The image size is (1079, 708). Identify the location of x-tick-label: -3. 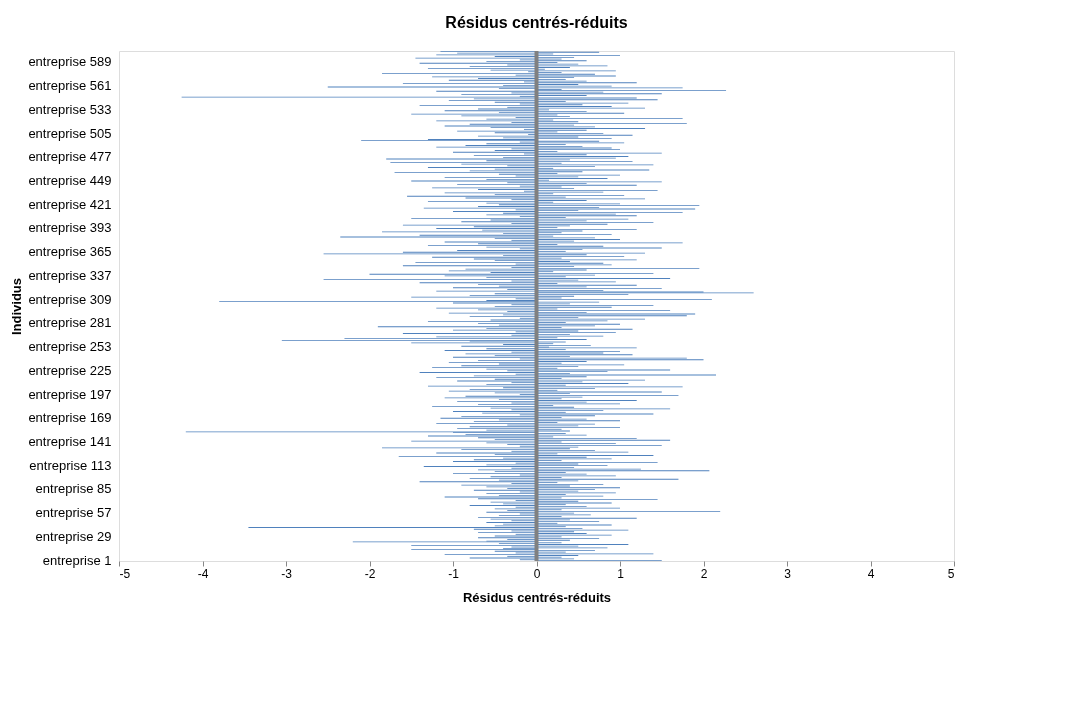
(287, 573).